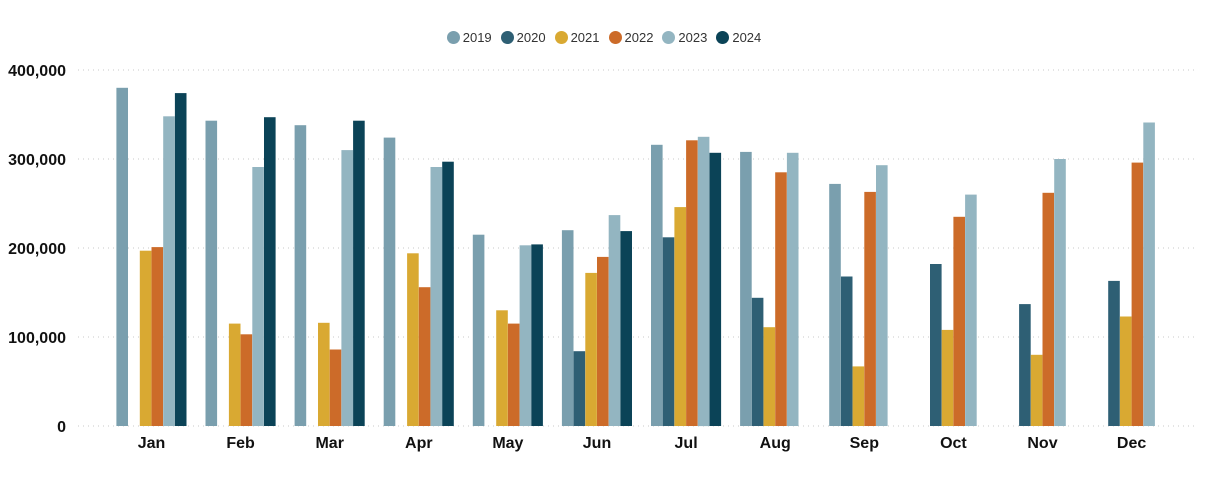  I want to click on legend-item-2021: 2021, so click(577, 37).